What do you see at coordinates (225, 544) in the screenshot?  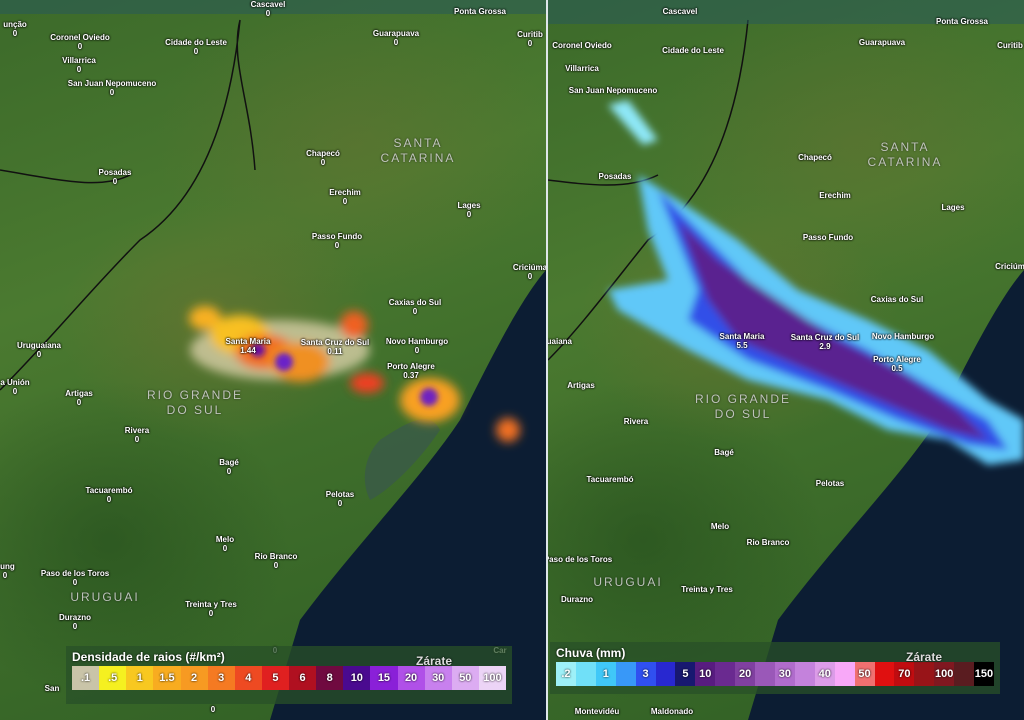 I see `city-label: Melo 0` at bounding box center [225, 544].